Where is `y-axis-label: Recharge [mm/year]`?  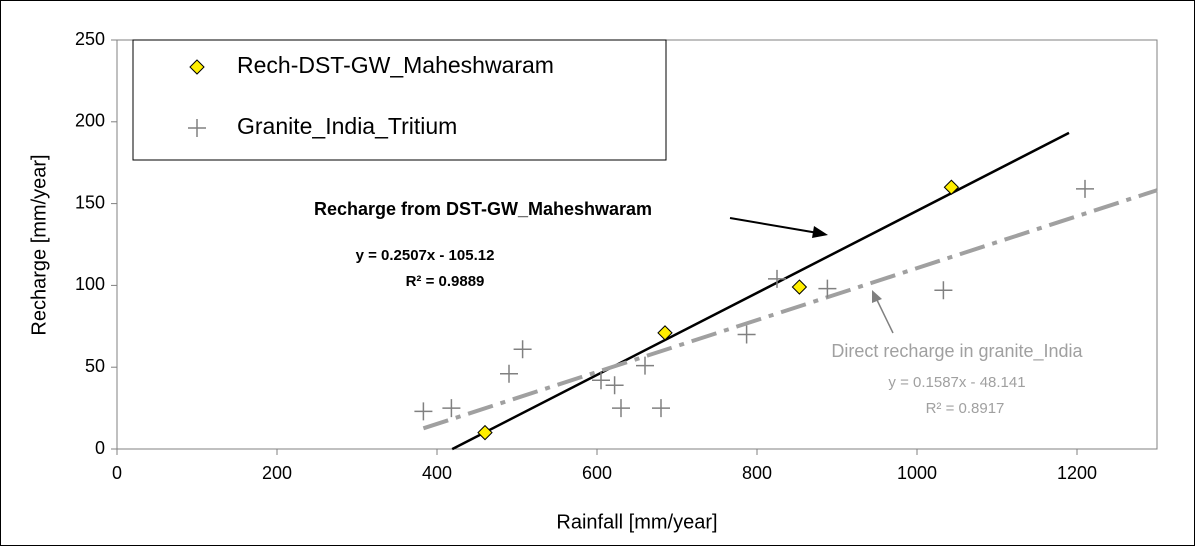 y-axis-label: Recharge [mm/year] is located at coordinates (39, 244).